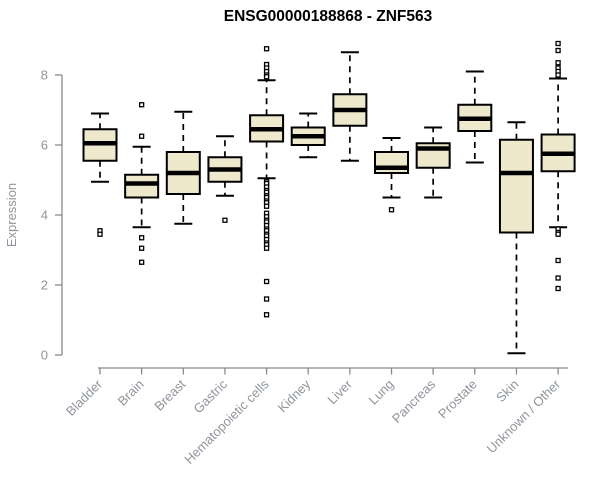 The width and height of the screenshot is (600, 500). I want to click on x-tick-label: Breast, so click(169, 394).